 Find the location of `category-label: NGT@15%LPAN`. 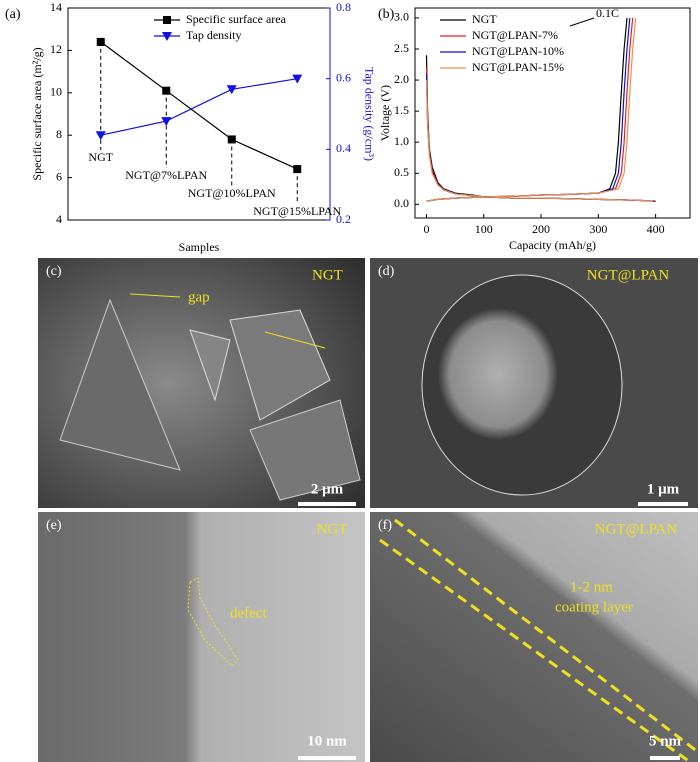

category-label: NGT@15%LPAN is located at coordinates (297, 211).